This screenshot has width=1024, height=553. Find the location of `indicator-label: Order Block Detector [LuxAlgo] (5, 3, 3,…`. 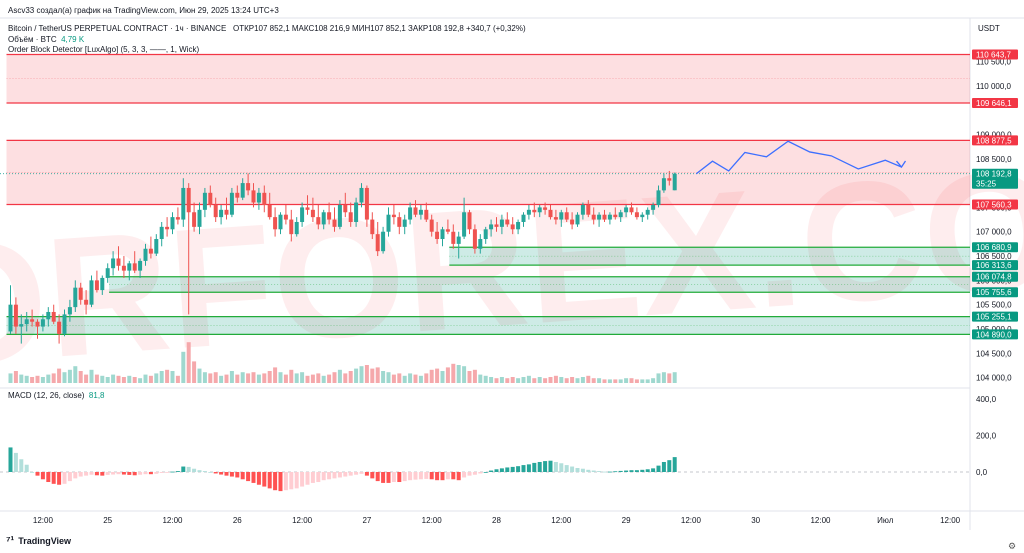

indicator-label: Order Block Detector [LuxAlgo] (5, 3, 3,… is located at coordinates (104, 49).